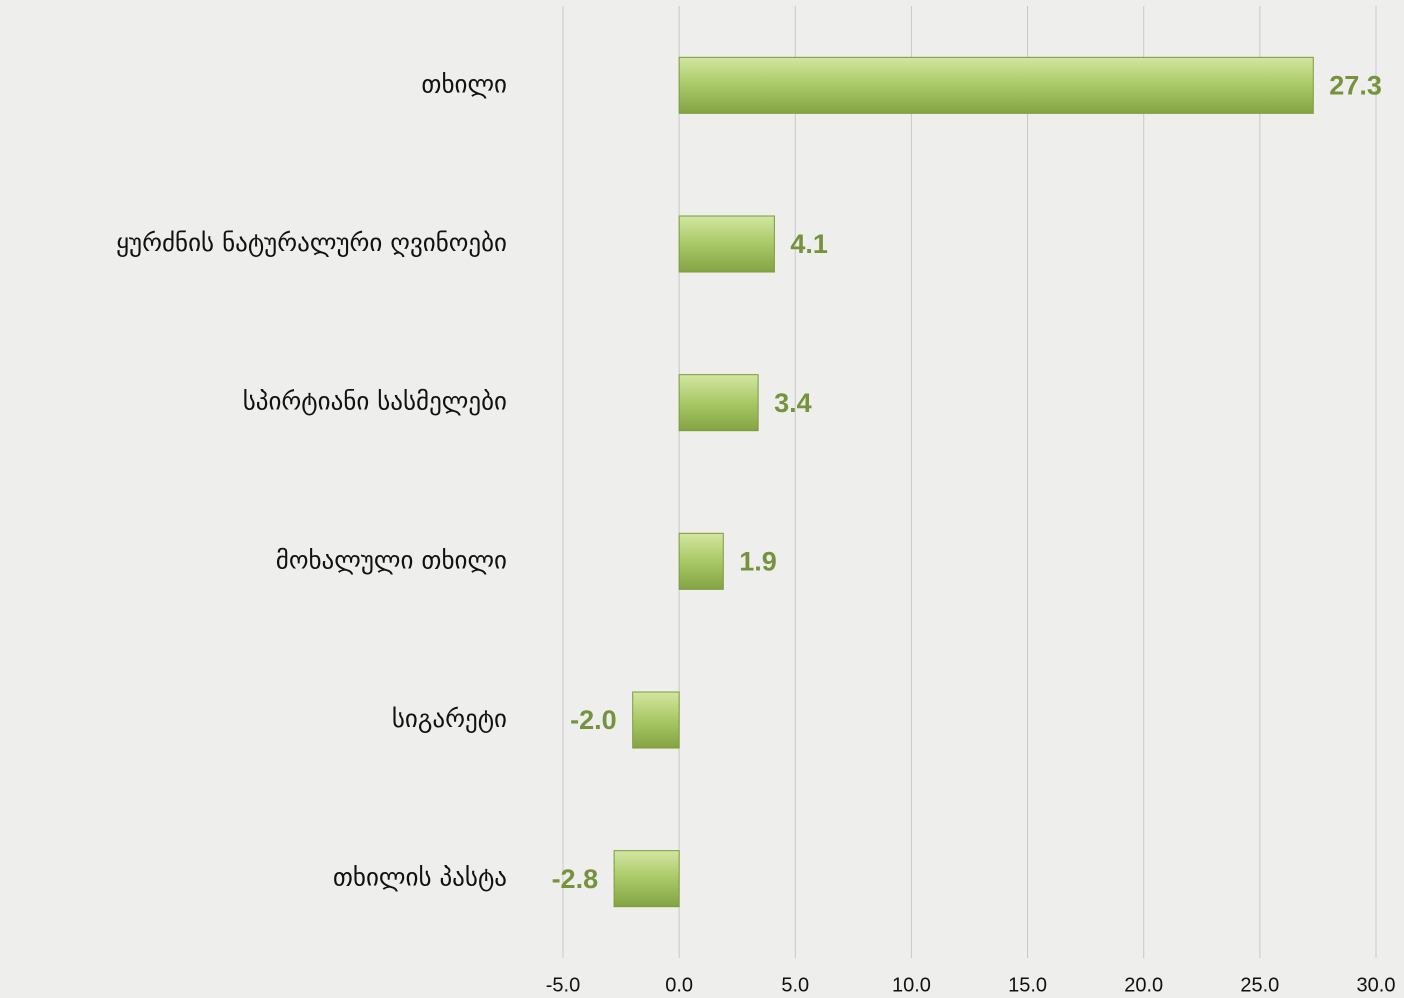  Describe the element at coordinates (420, 877) in the screenshot. I see `category-label: თხილის პასტა` at that location.